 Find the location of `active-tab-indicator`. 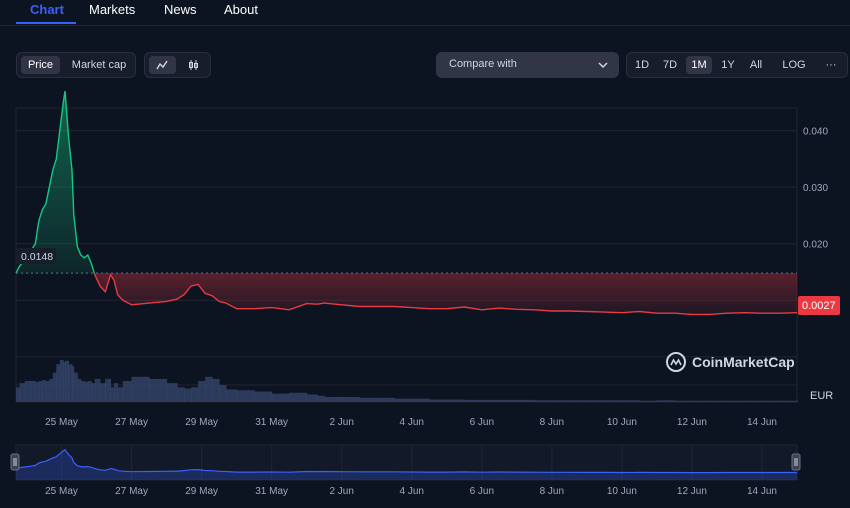

active-tab-indicator is located at coordinates (46, 23).